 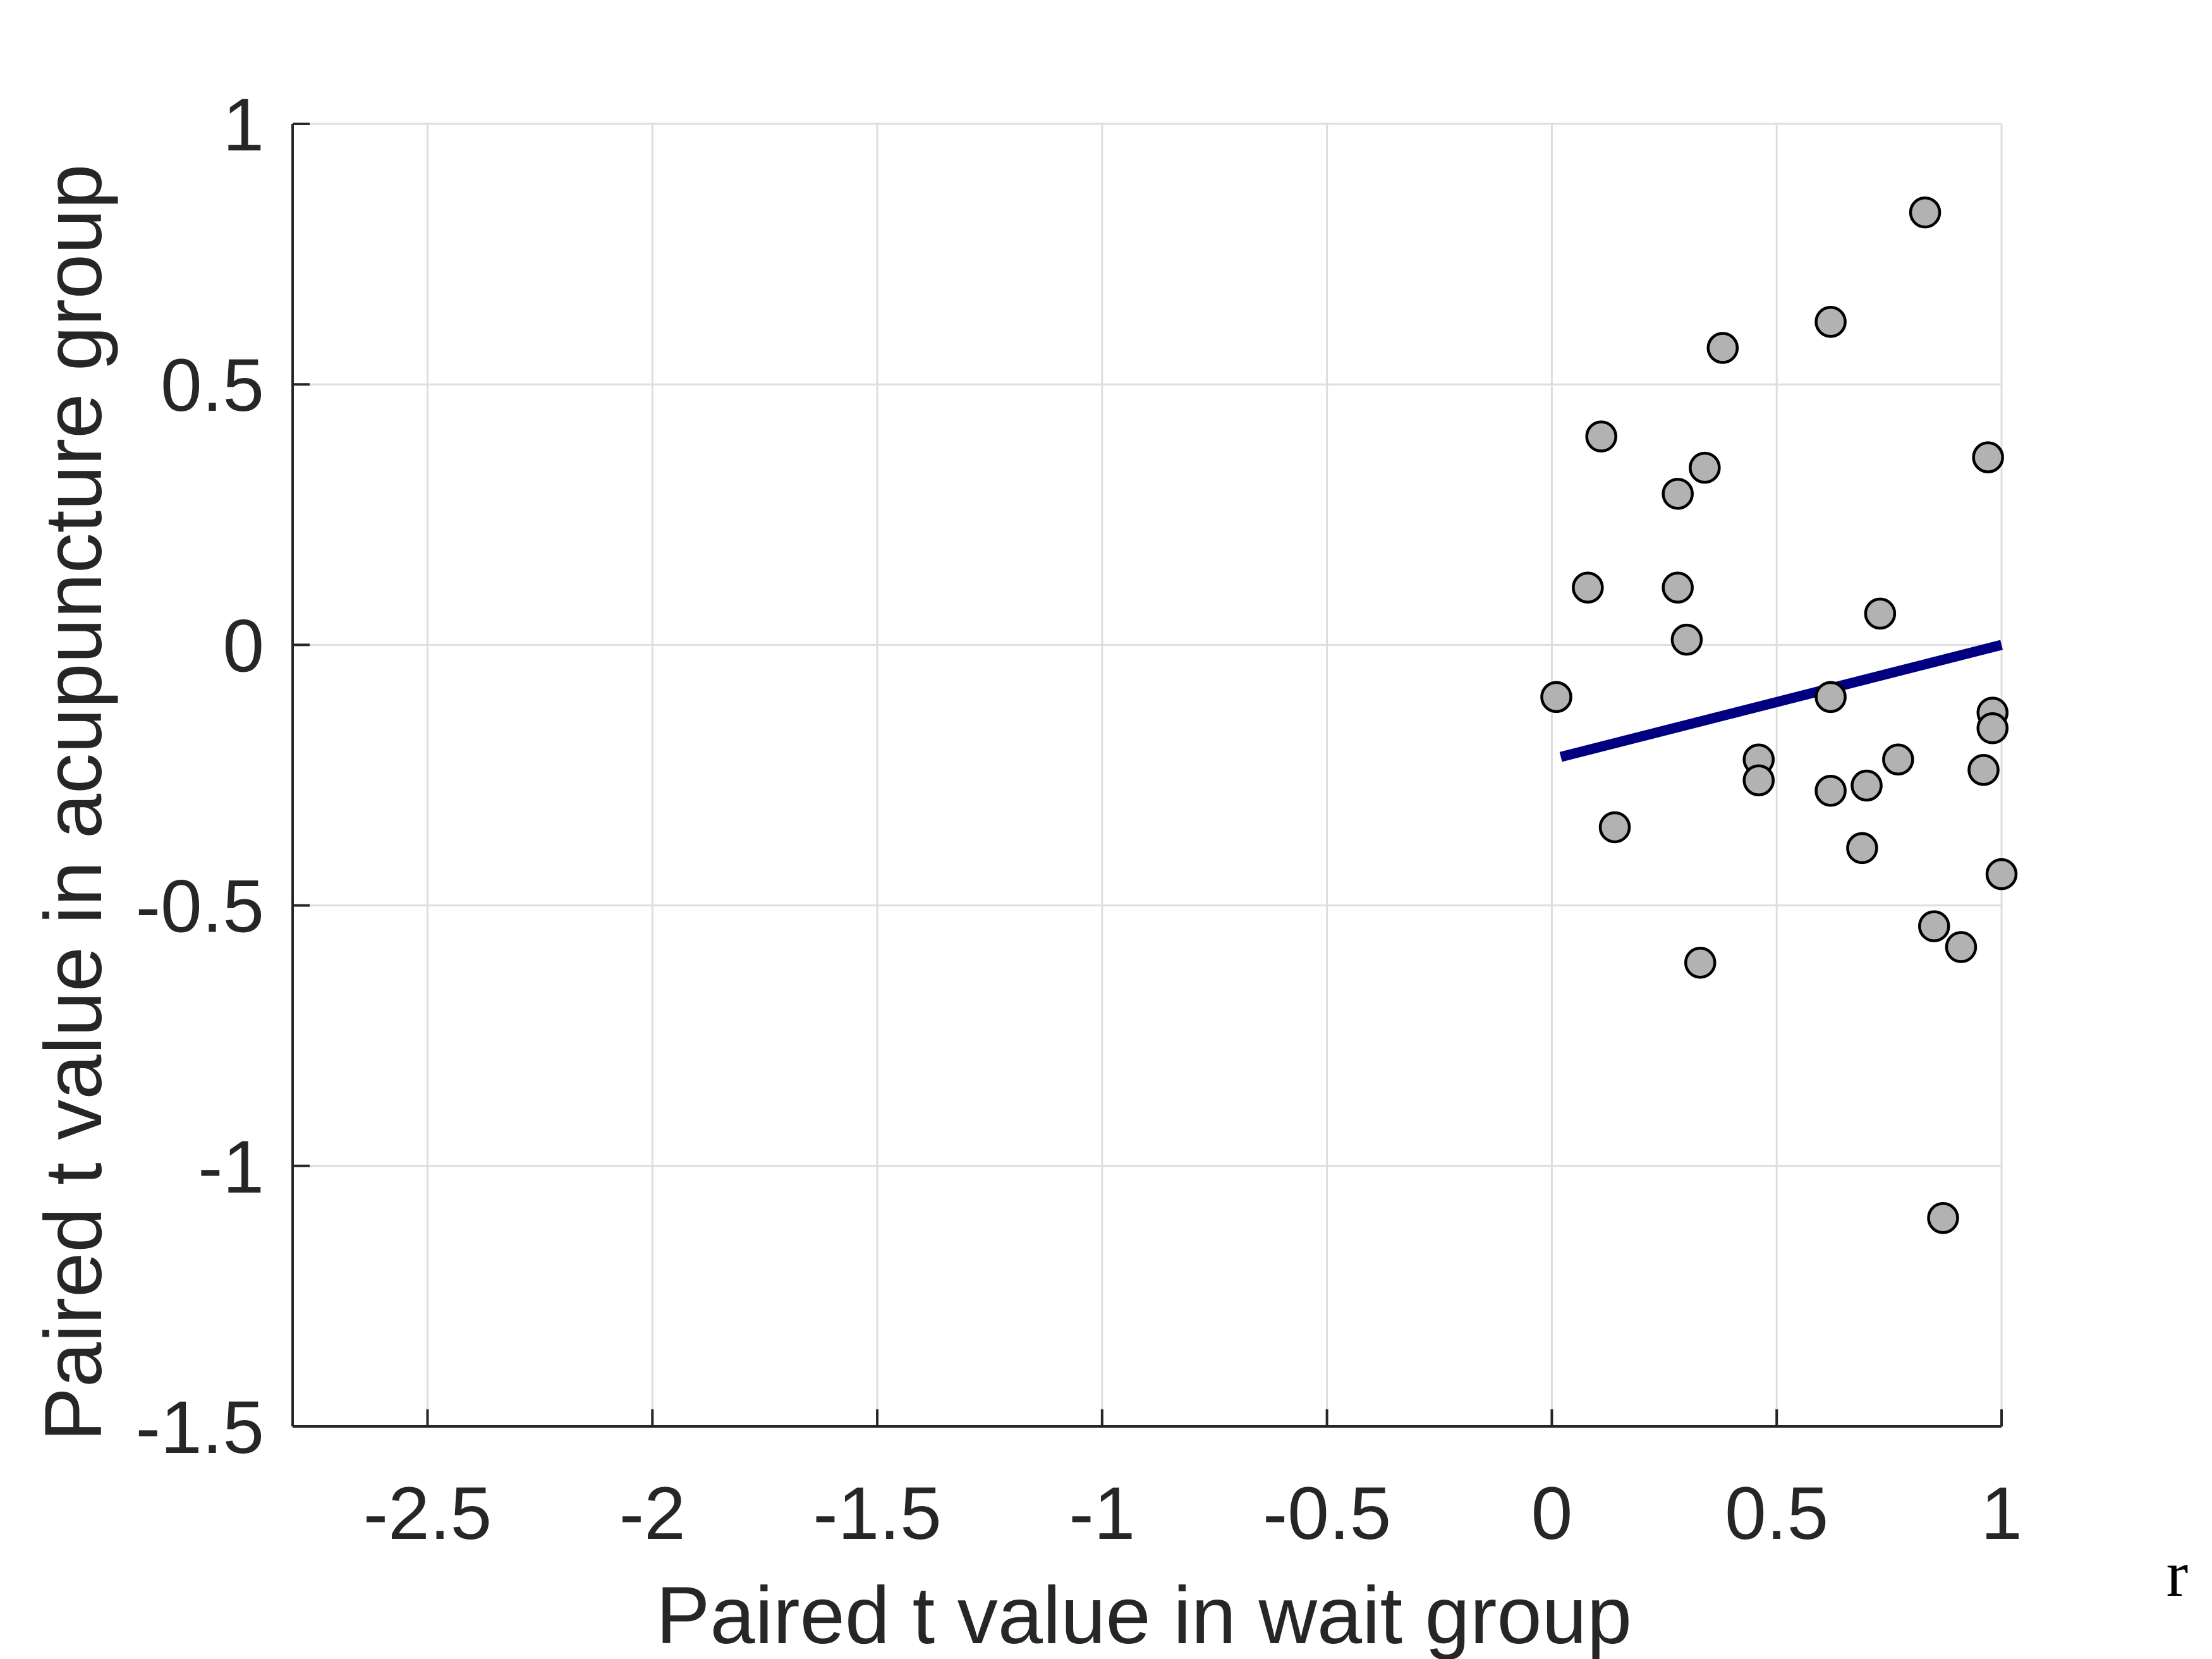 I want to click on x-tick-label: 0, so click(x=1552, y=1513).